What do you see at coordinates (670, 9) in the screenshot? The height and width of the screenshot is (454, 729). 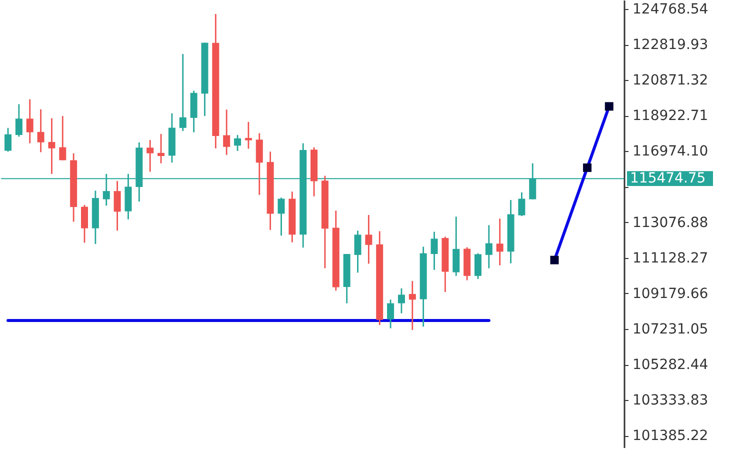 I see `y-tick-label: 124768.54` at bounding box center [670, 9].